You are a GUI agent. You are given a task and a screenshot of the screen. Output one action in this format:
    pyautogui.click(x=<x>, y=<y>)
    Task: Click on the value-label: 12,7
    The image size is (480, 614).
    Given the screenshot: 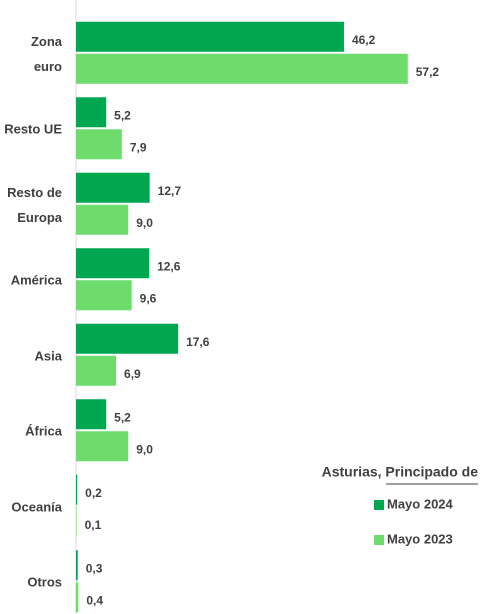 What is the action you would take?
    pyautogui.click(x=170, y=191)
    